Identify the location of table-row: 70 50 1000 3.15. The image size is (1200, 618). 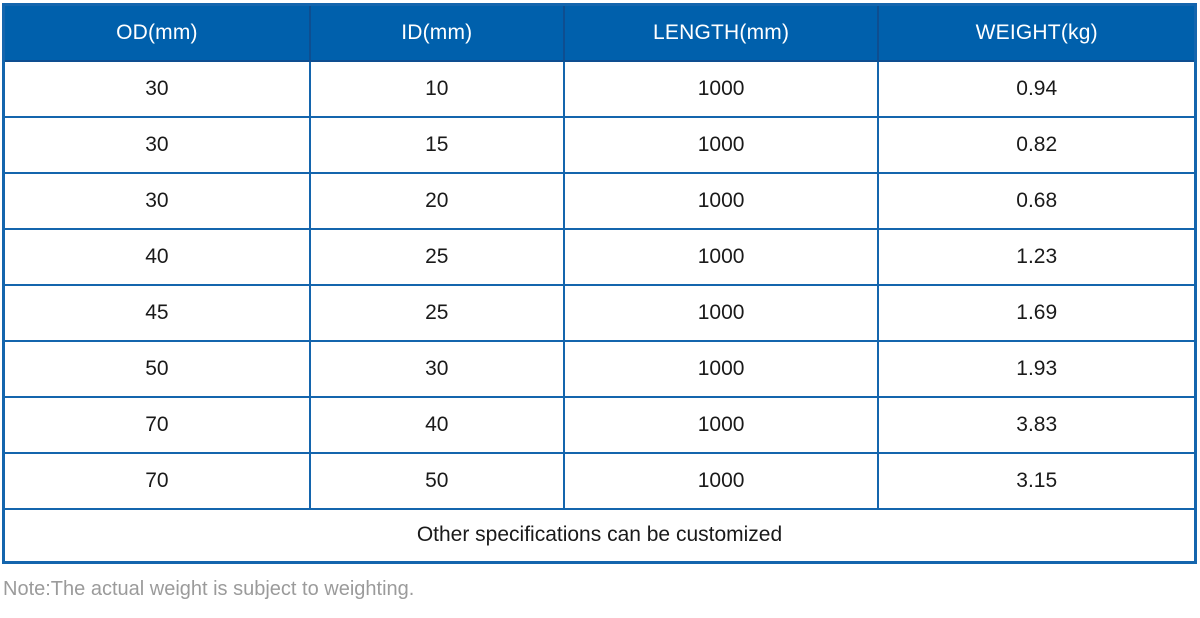
(599, 480).